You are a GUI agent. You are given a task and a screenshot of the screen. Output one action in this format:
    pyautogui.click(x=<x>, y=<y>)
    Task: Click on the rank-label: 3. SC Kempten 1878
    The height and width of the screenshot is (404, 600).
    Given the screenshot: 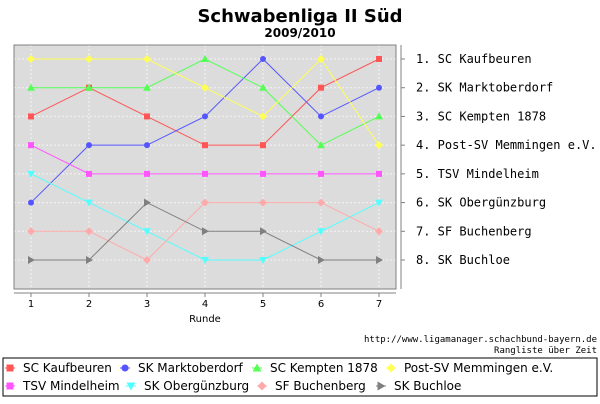 What is the action you would take?
    pyautogui.click(x=481, y=116)
    